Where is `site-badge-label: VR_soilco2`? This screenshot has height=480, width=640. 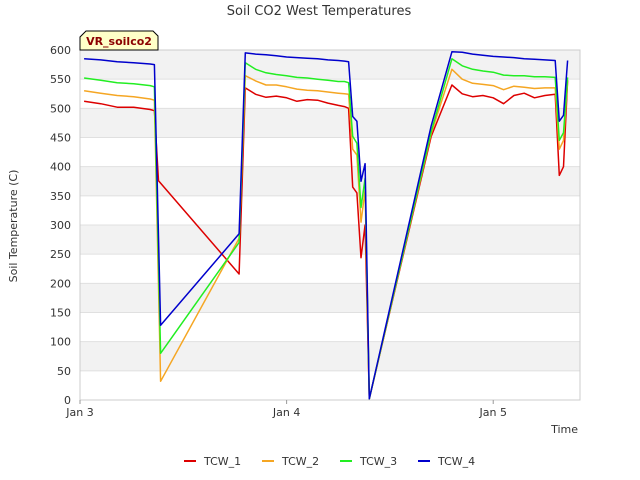 site-badge-label: VR_soilco2 is located at coordinates (119, 41).